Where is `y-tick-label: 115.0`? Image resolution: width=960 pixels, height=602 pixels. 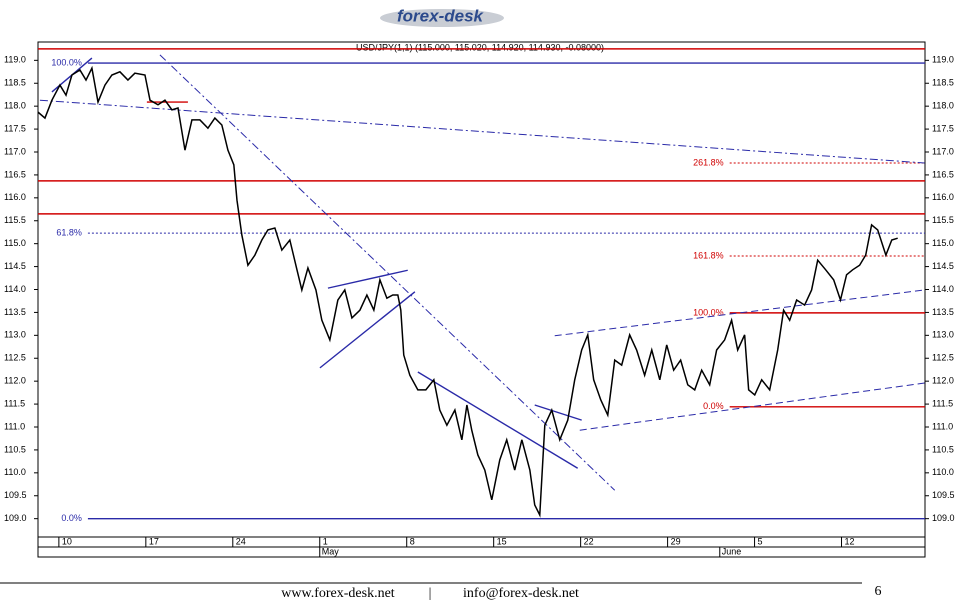 y-tick-label: 115.0 is located at coordinates (15, 243).